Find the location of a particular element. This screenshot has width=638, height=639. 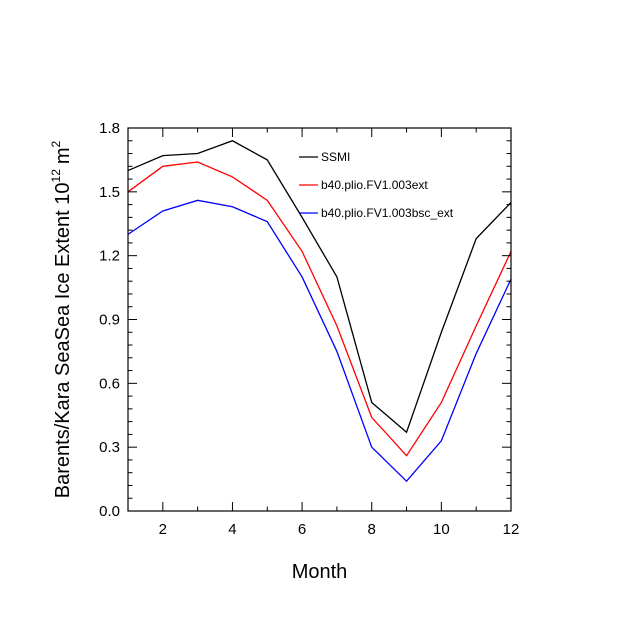

legend-label-2: b40.plio.FV1.003ext is located at coordinates (374, 185).